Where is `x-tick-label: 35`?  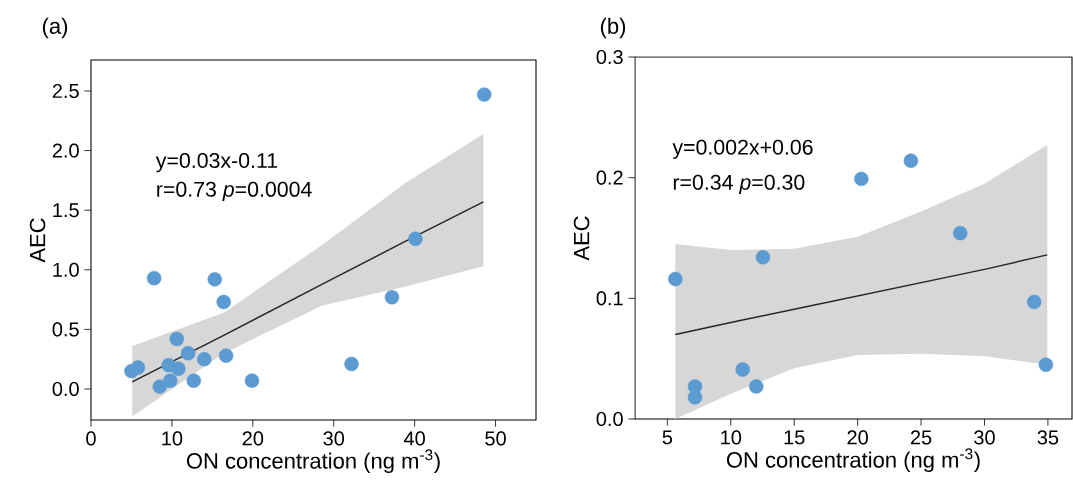
x-tick-label: 35 is located at coordinates (1048, 437).